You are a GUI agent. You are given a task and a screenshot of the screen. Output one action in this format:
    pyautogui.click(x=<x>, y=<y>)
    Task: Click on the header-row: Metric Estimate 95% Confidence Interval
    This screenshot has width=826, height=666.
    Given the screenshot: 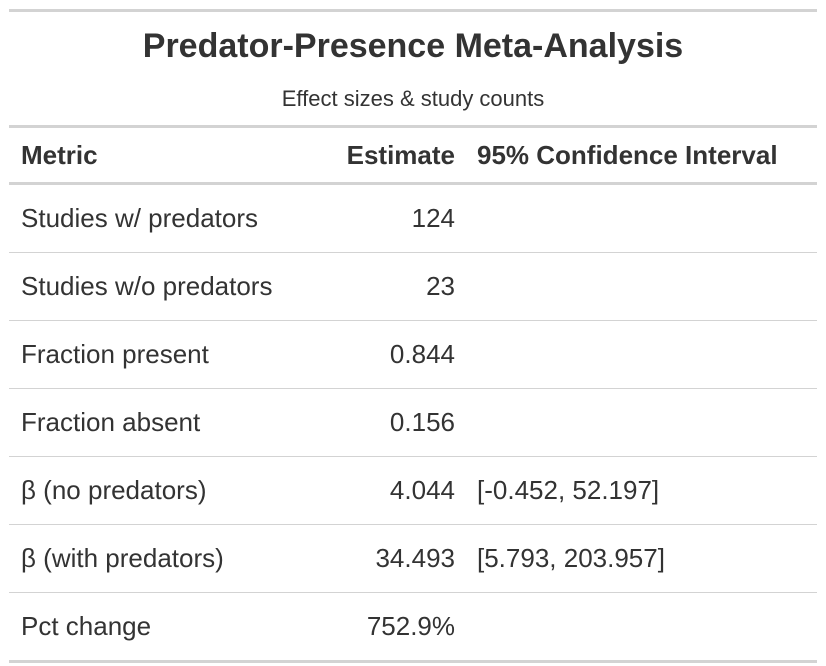 What is the action you would take?
    pyautogui.click(x=413, y=156)
    